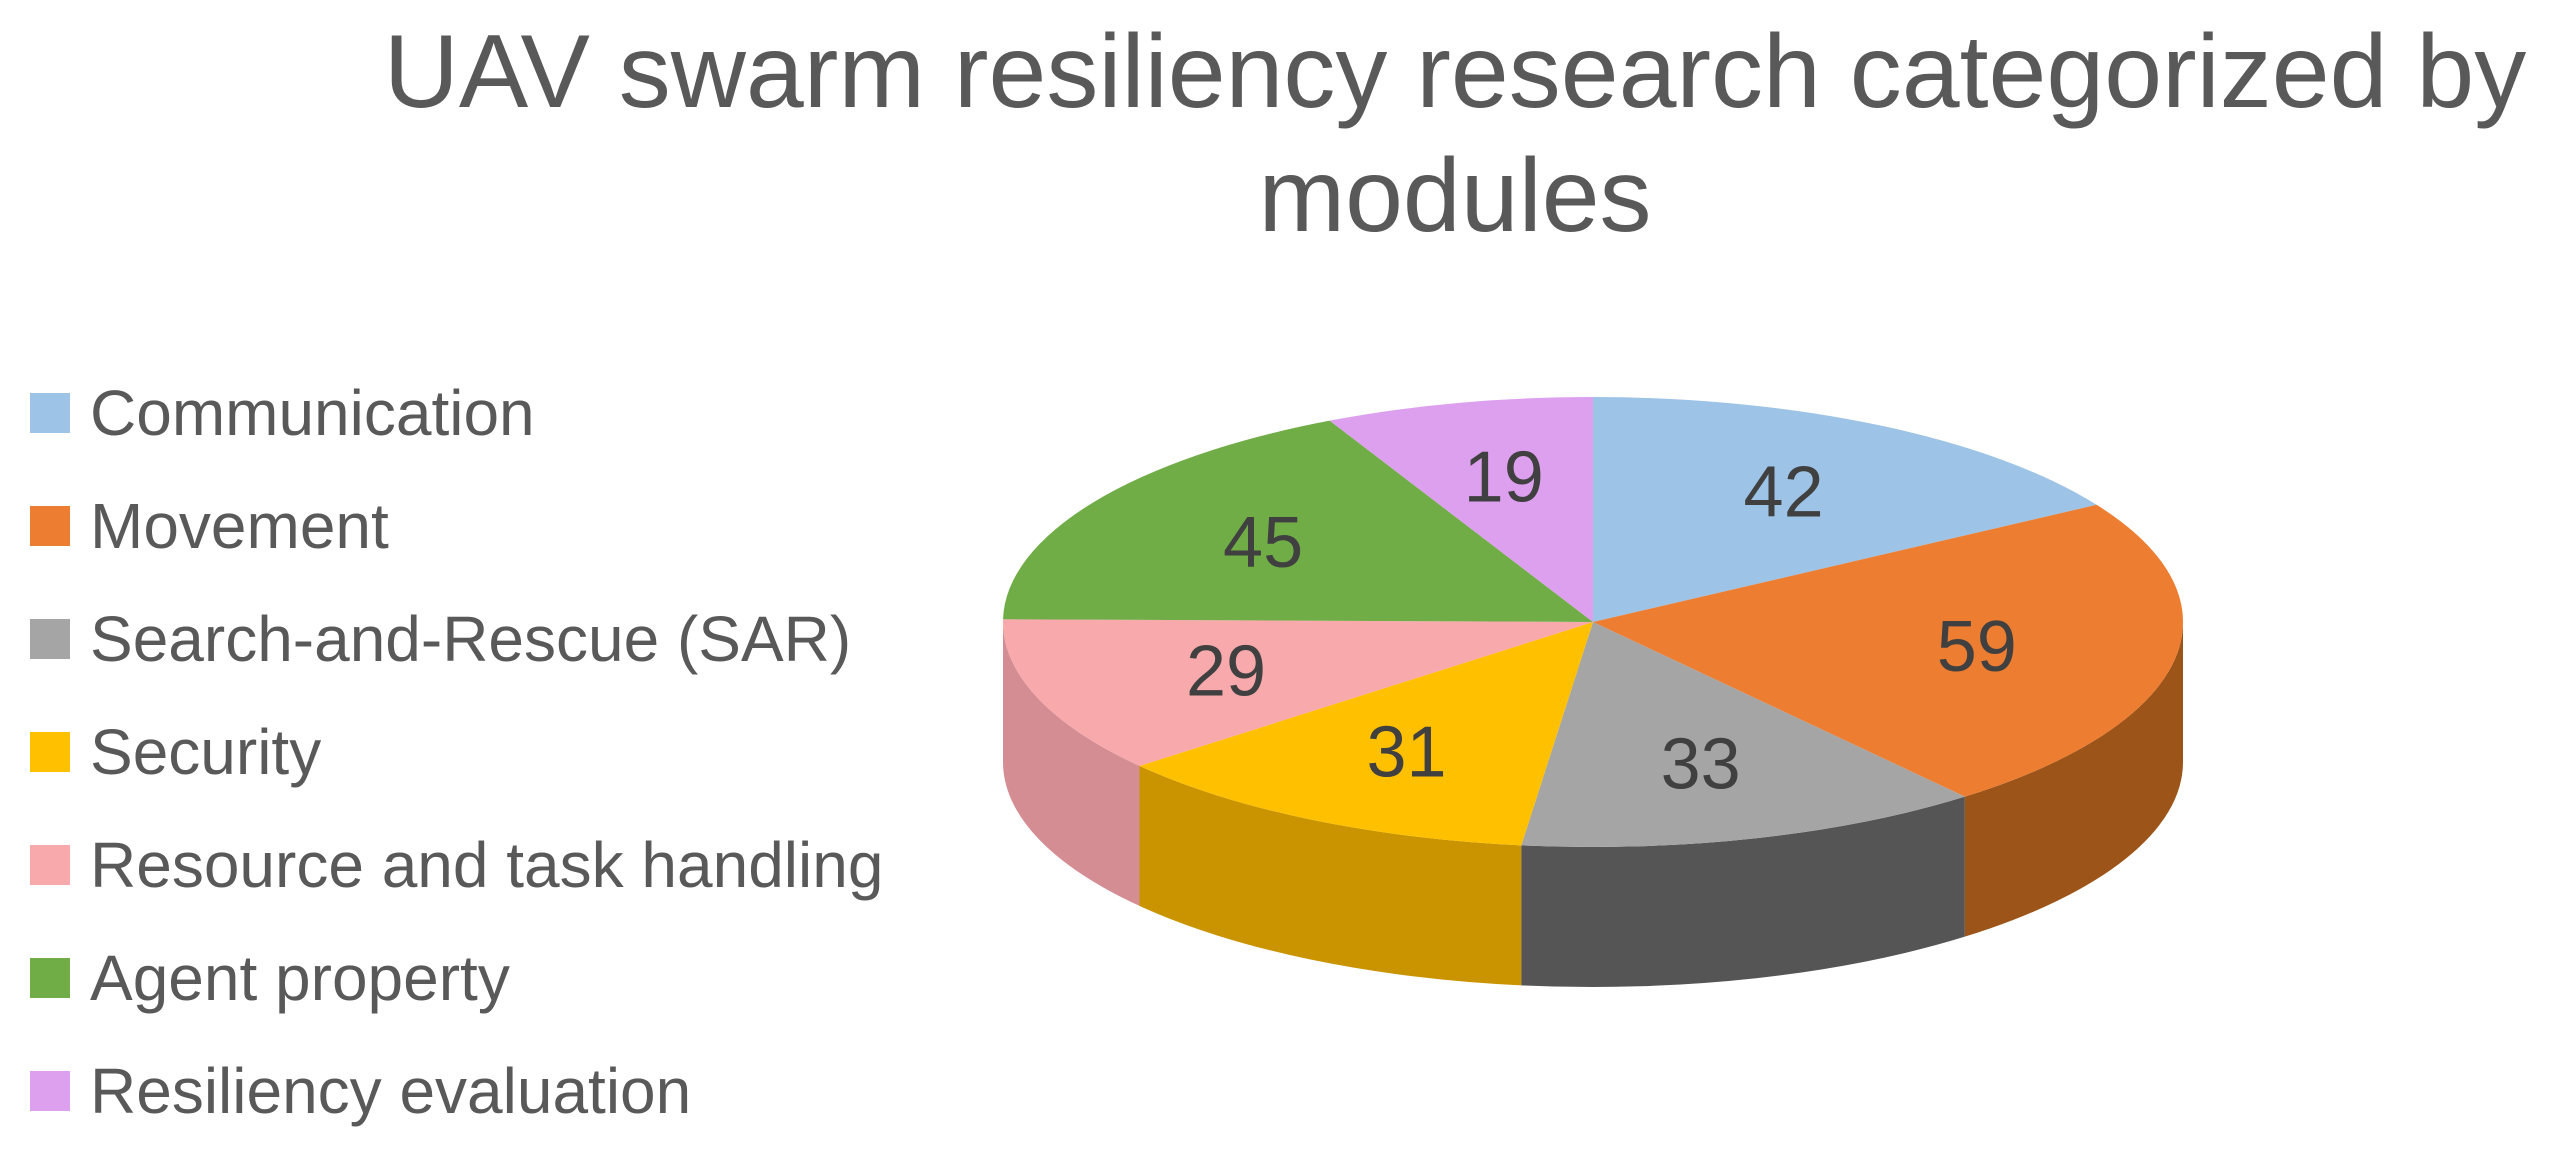  Describe the element at coordinates (1226, 672) in the screenshot. I see `data-label-resource-and-task-handling: 29` at that location.